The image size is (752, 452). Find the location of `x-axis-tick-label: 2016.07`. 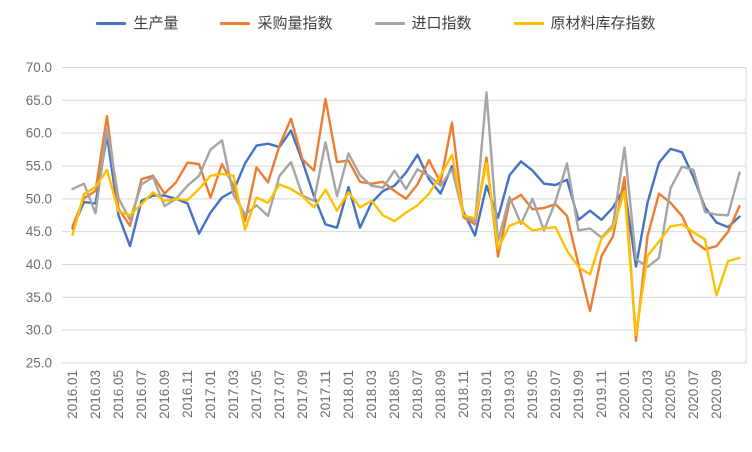

x-axis-tick-label: 2016.07 is located at coordinates (141, 394).